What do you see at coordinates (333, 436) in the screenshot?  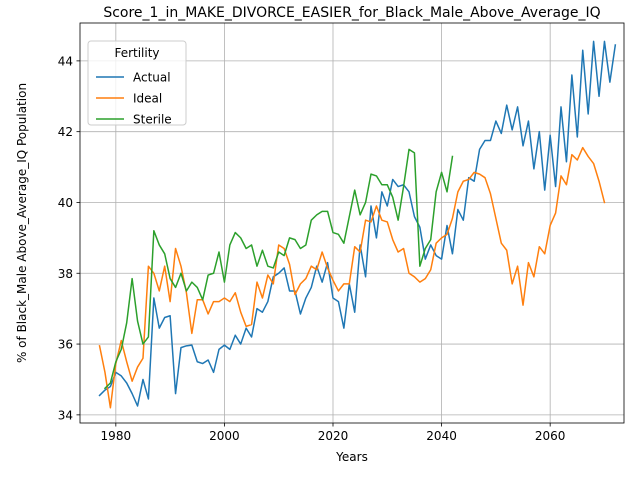 I see `x-tick-label: 2020` at bounding box center [333, 436].